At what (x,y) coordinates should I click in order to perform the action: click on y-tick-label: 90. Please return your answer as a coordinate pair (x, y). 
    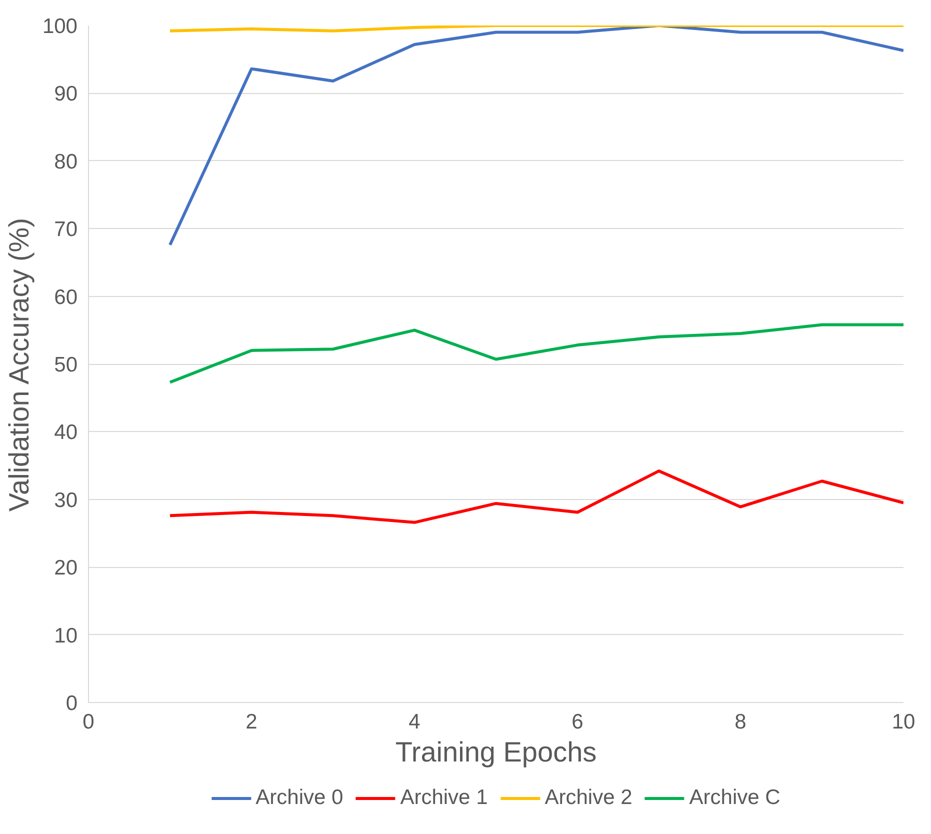
    Looking at the image, I should click on (66, 94).